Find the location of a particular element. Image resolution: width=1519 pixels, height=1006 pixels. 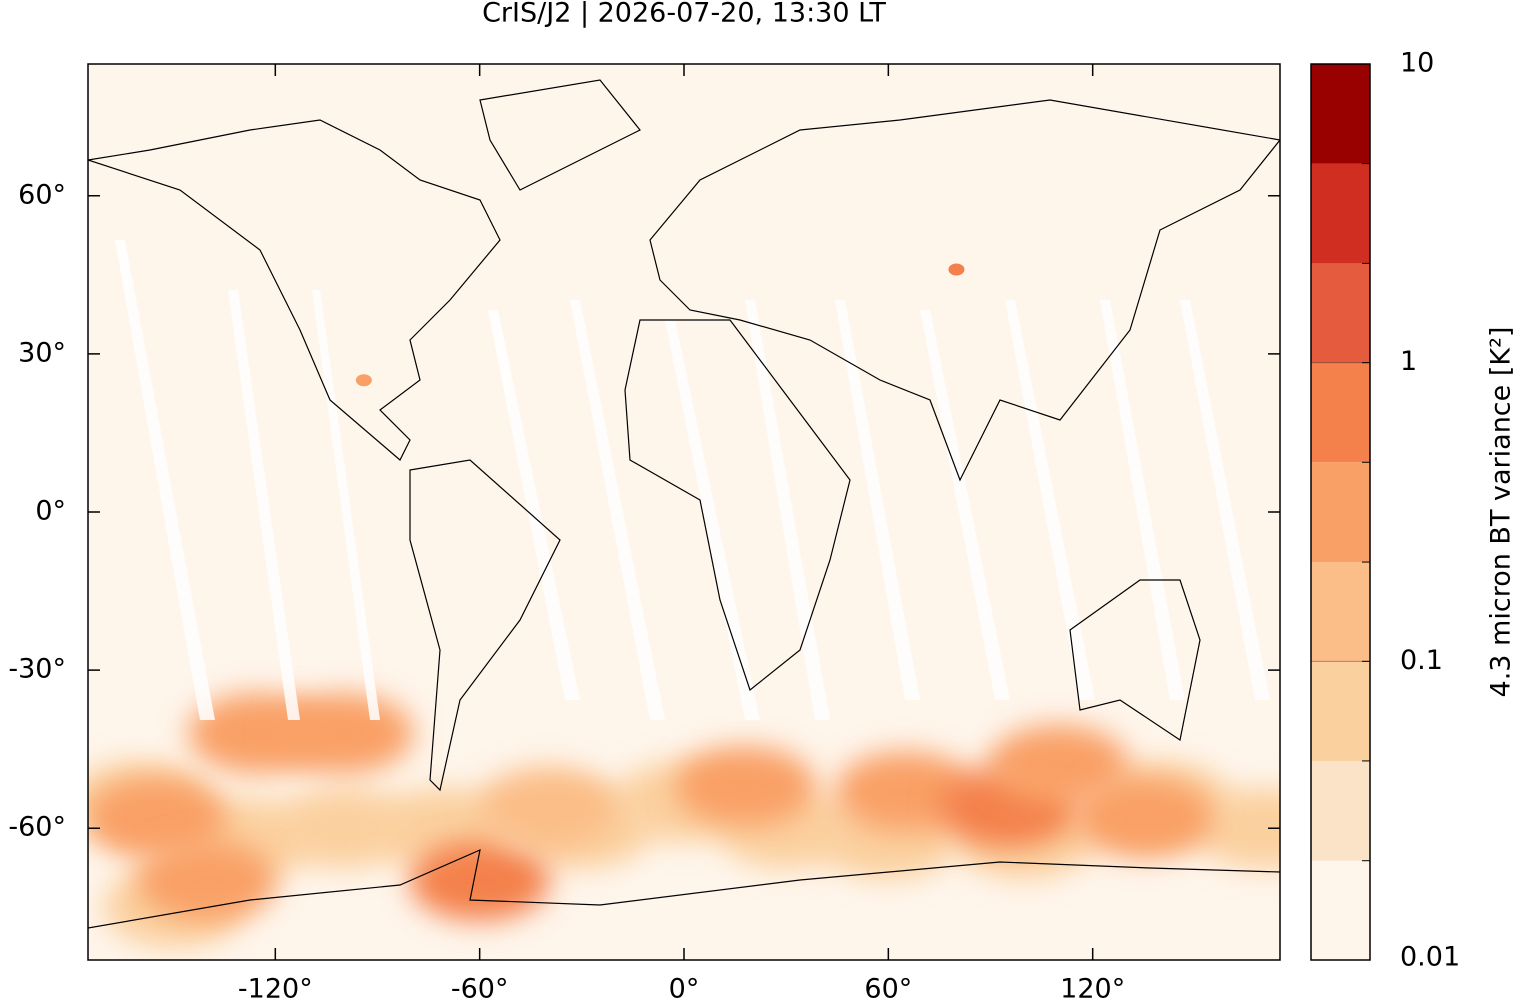

x-tick-label: 0° is located at coordinates (684, 988).